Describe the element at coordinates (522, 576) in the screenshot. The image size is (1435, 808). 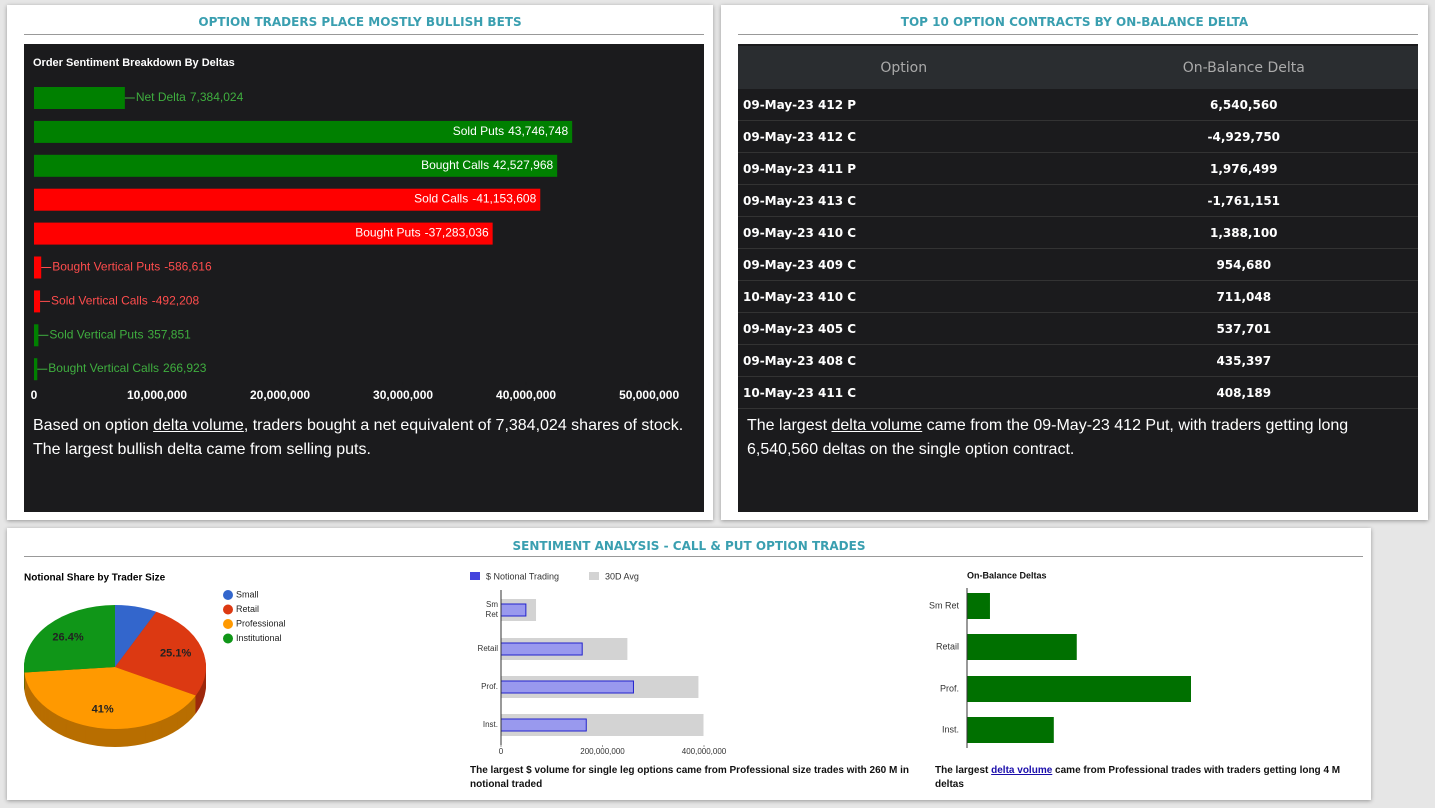
I see `legend-label: $ Notional Trading` at that location.